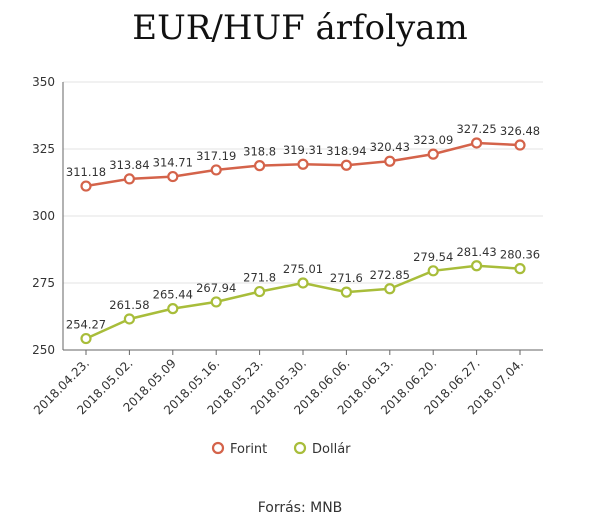 Image resolution: width=600 pixels, height=524 pixels. Describe the element at coordinates (520, 131) in the screenshot. I see `data-label: 326.48` at that location.